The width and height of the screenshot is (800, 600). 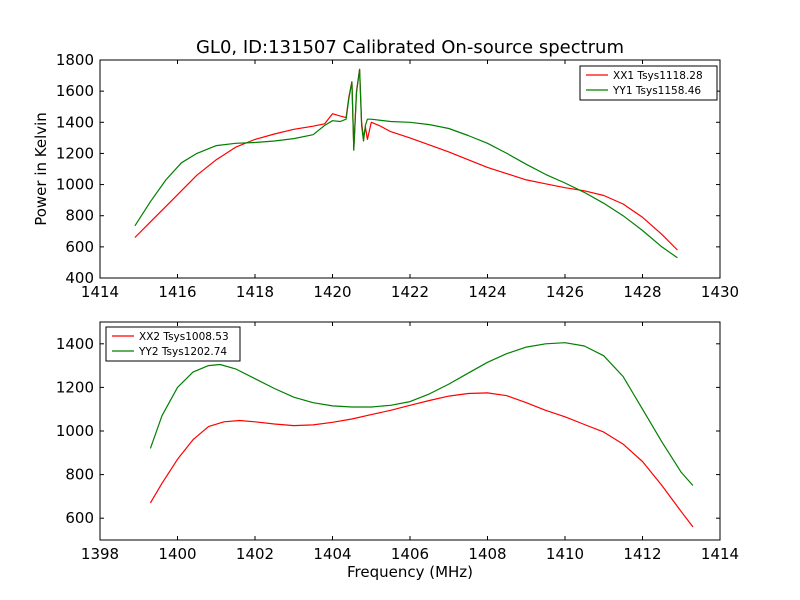 I want to click on legend-label: YY2 Tsys1202.74, so click(x=182, y=352).